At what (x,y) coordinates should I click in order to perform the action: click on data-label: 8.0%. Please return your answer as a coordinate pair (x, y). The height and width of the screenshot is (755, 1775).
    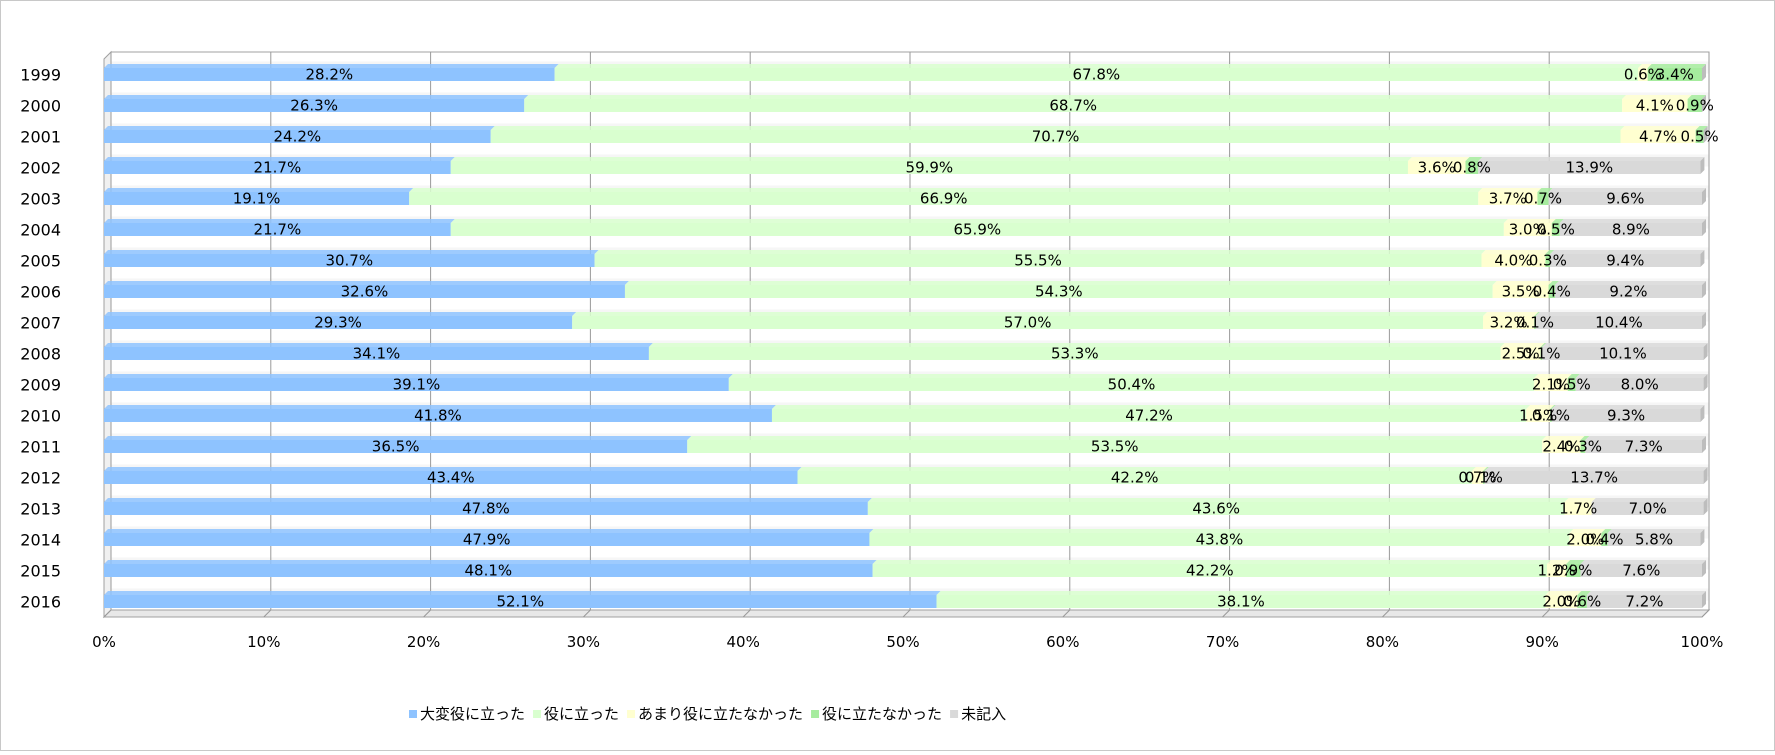
    Looking at the image, I should click on (1640, 385).